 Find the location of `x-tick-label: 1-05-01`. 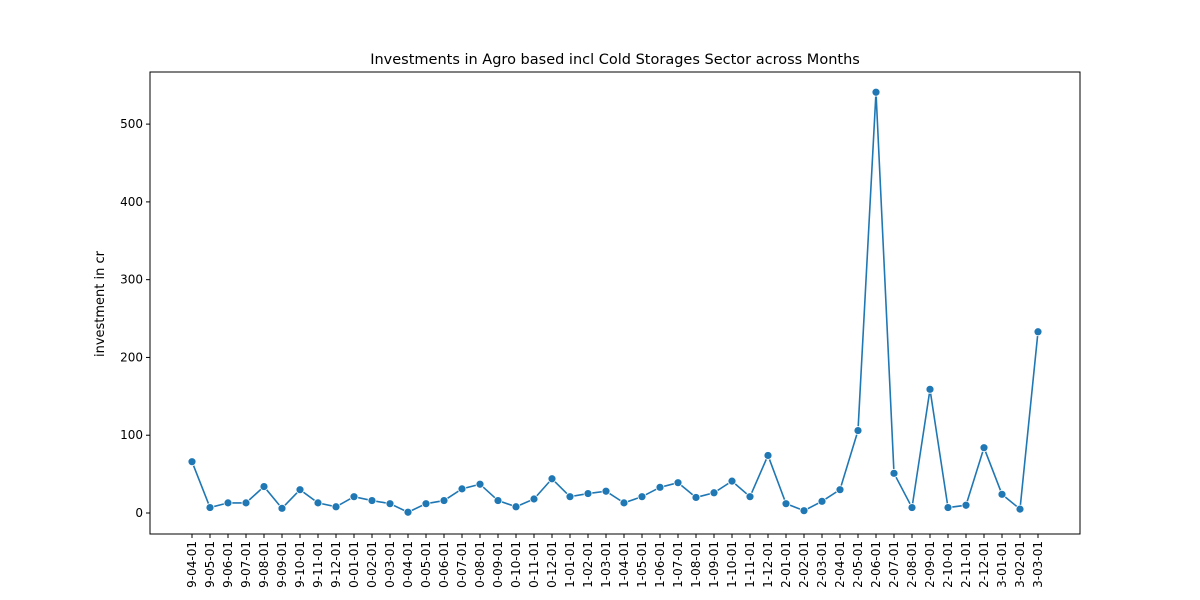

x-tick-label: 1-05-01 is located at coordinates (642, 564).